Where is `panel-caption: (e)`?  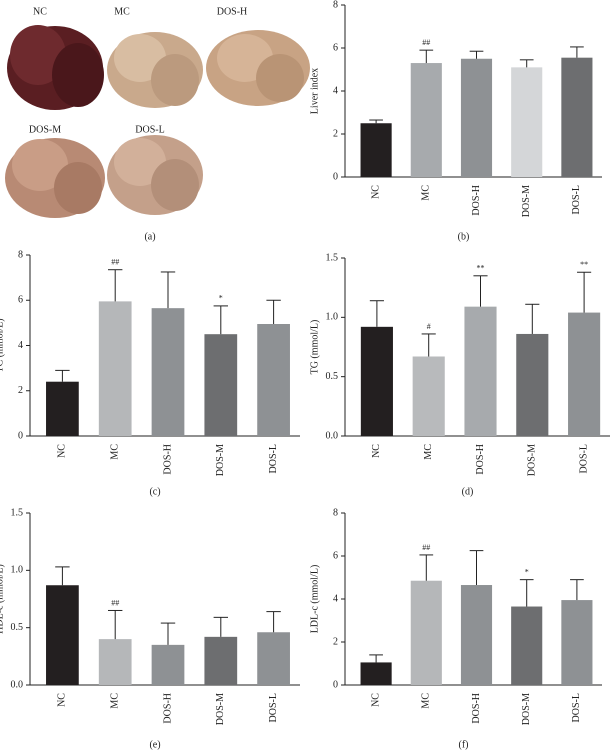 panel-caption: (e) is located at coordinates (154, 744).